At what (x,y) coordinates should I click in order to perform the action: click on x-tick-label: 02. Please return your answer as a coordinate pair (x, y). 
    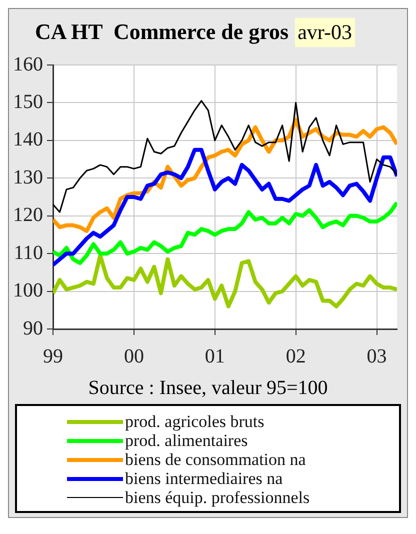
    Looking at the image, I should click on (296, 356).